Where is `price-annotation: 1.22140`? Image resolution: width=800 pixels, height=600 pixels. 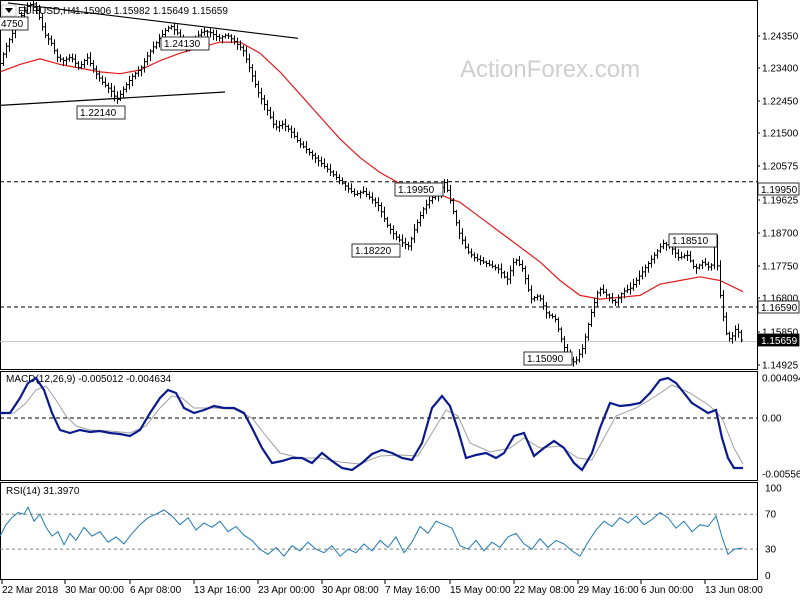
price-annotation: 1.22140 is located at coordinates (101, 112).